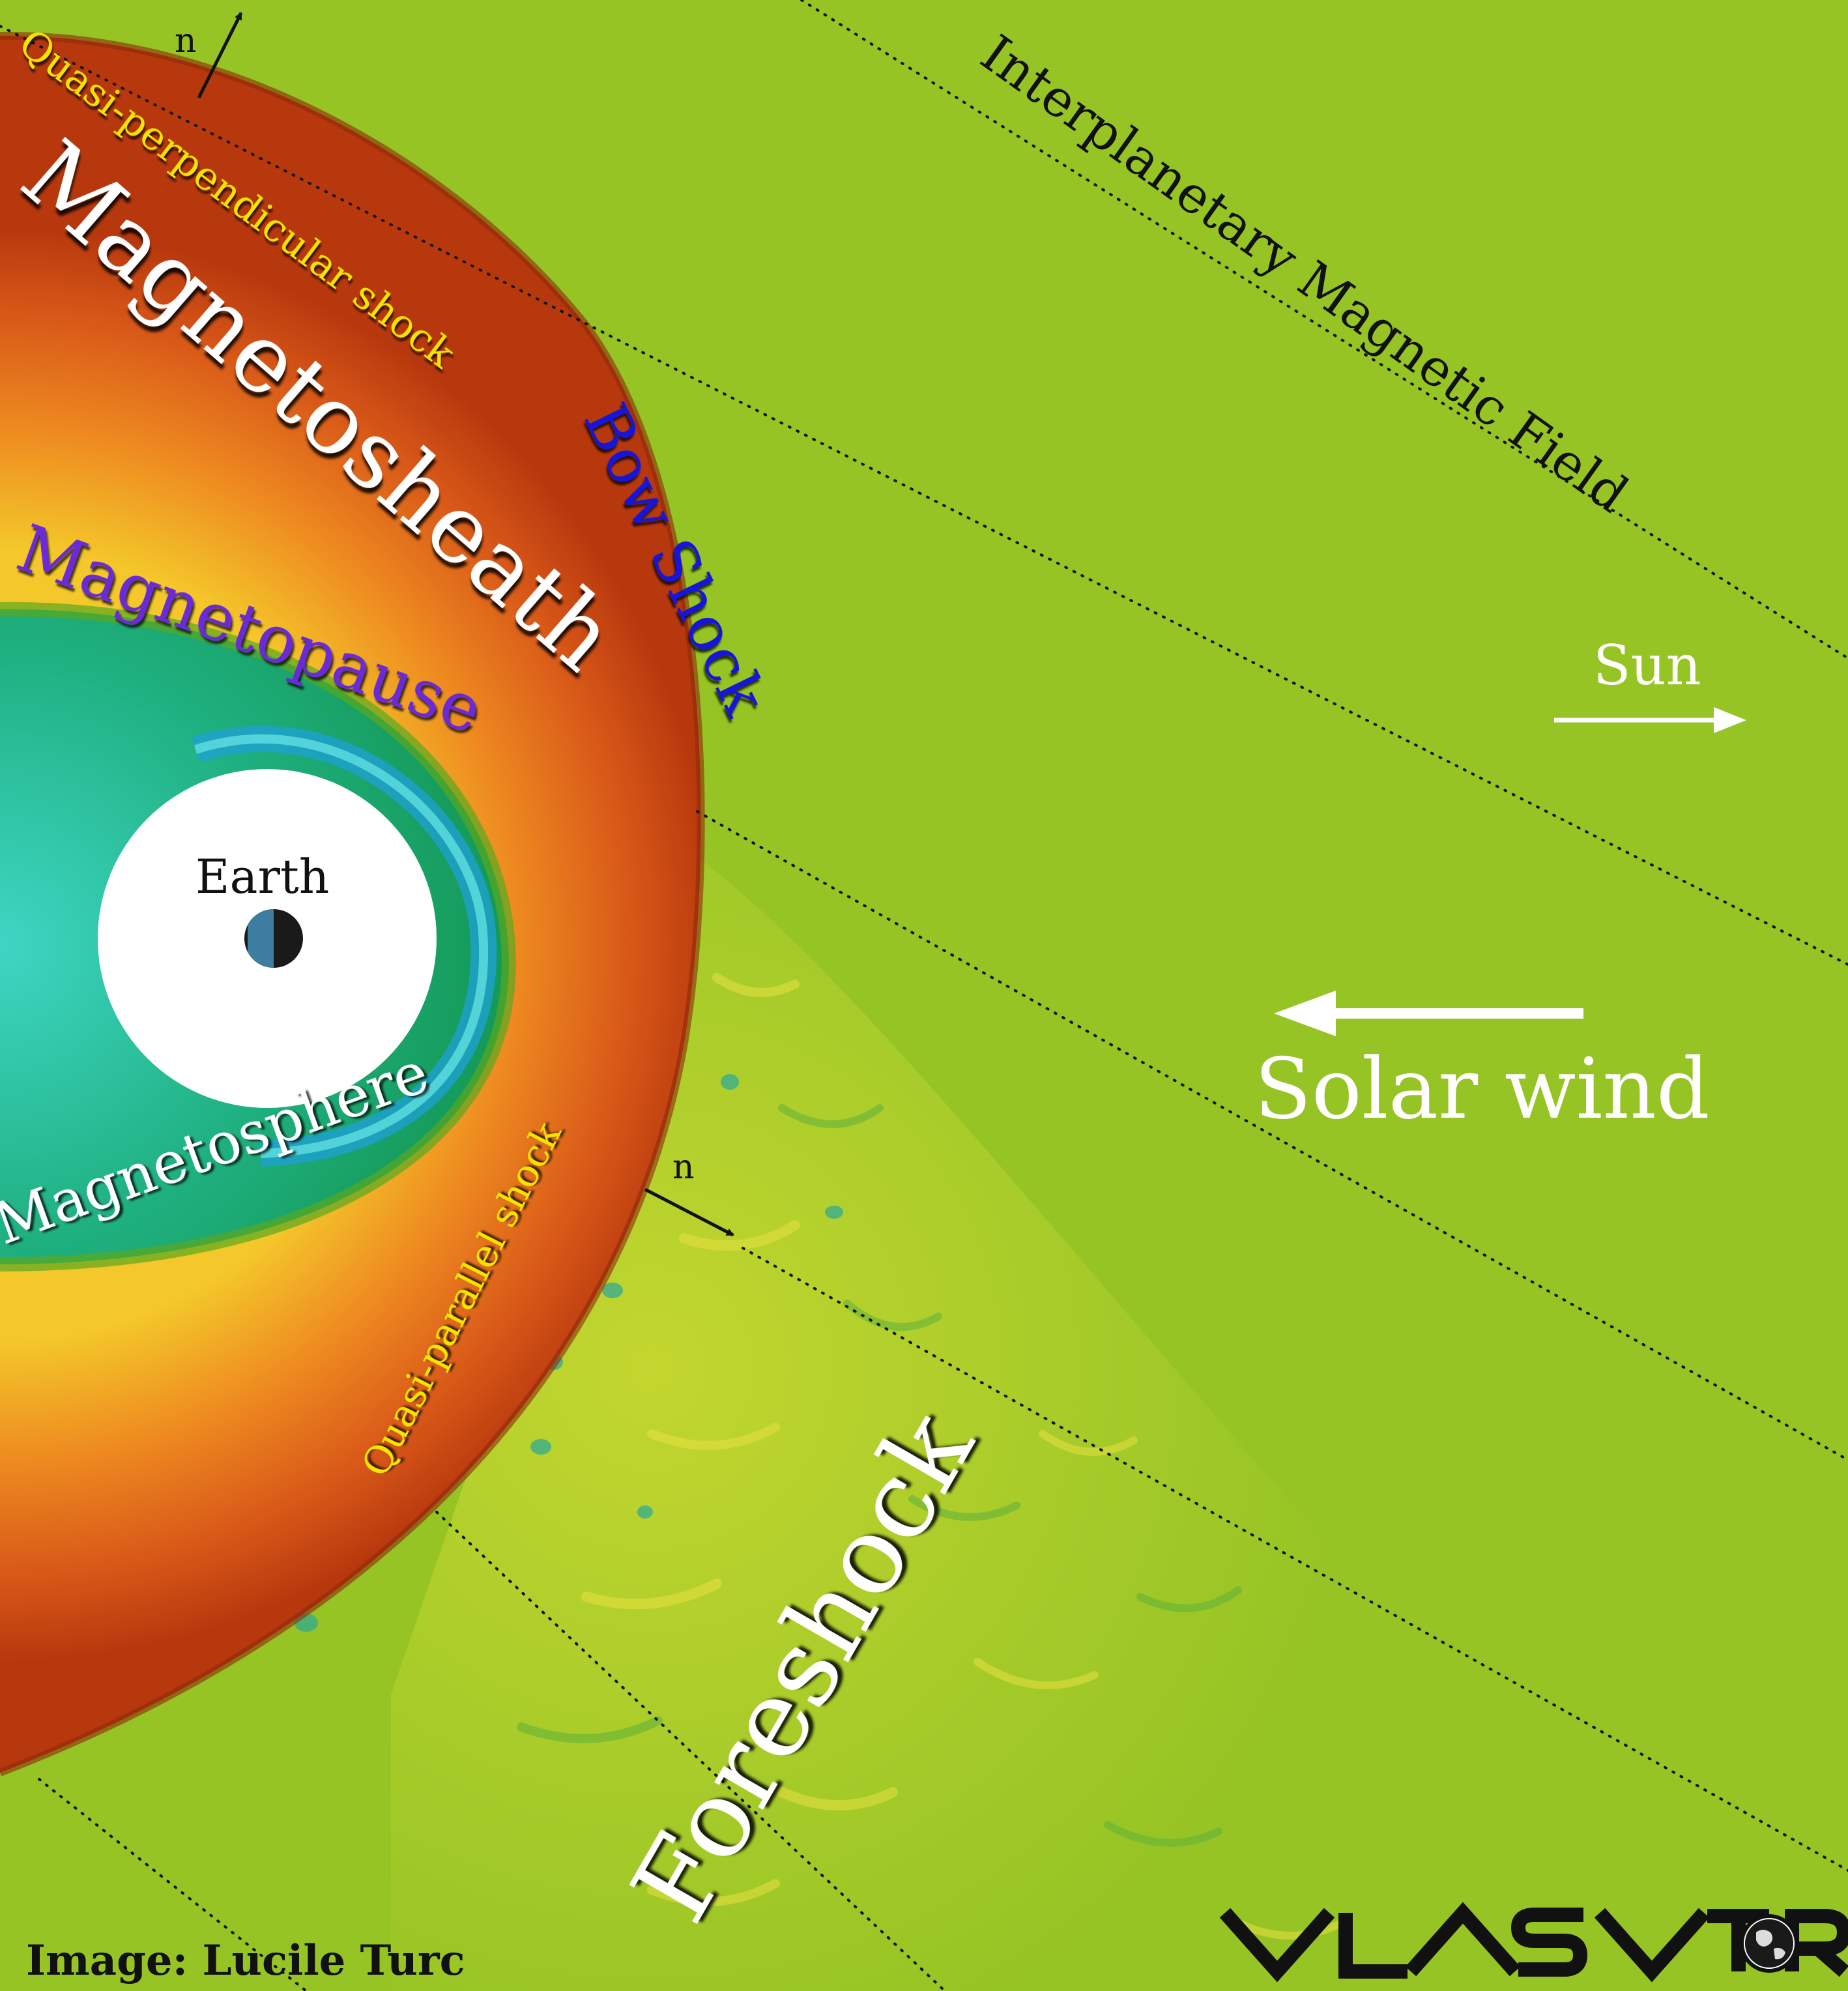 The width and height of the screenshot is (1848, 1991). What do you see at coordinates (341, 946) in the screenshot?
I see `inner-plasma-ring-highlight` at bounding box center [341, 946].